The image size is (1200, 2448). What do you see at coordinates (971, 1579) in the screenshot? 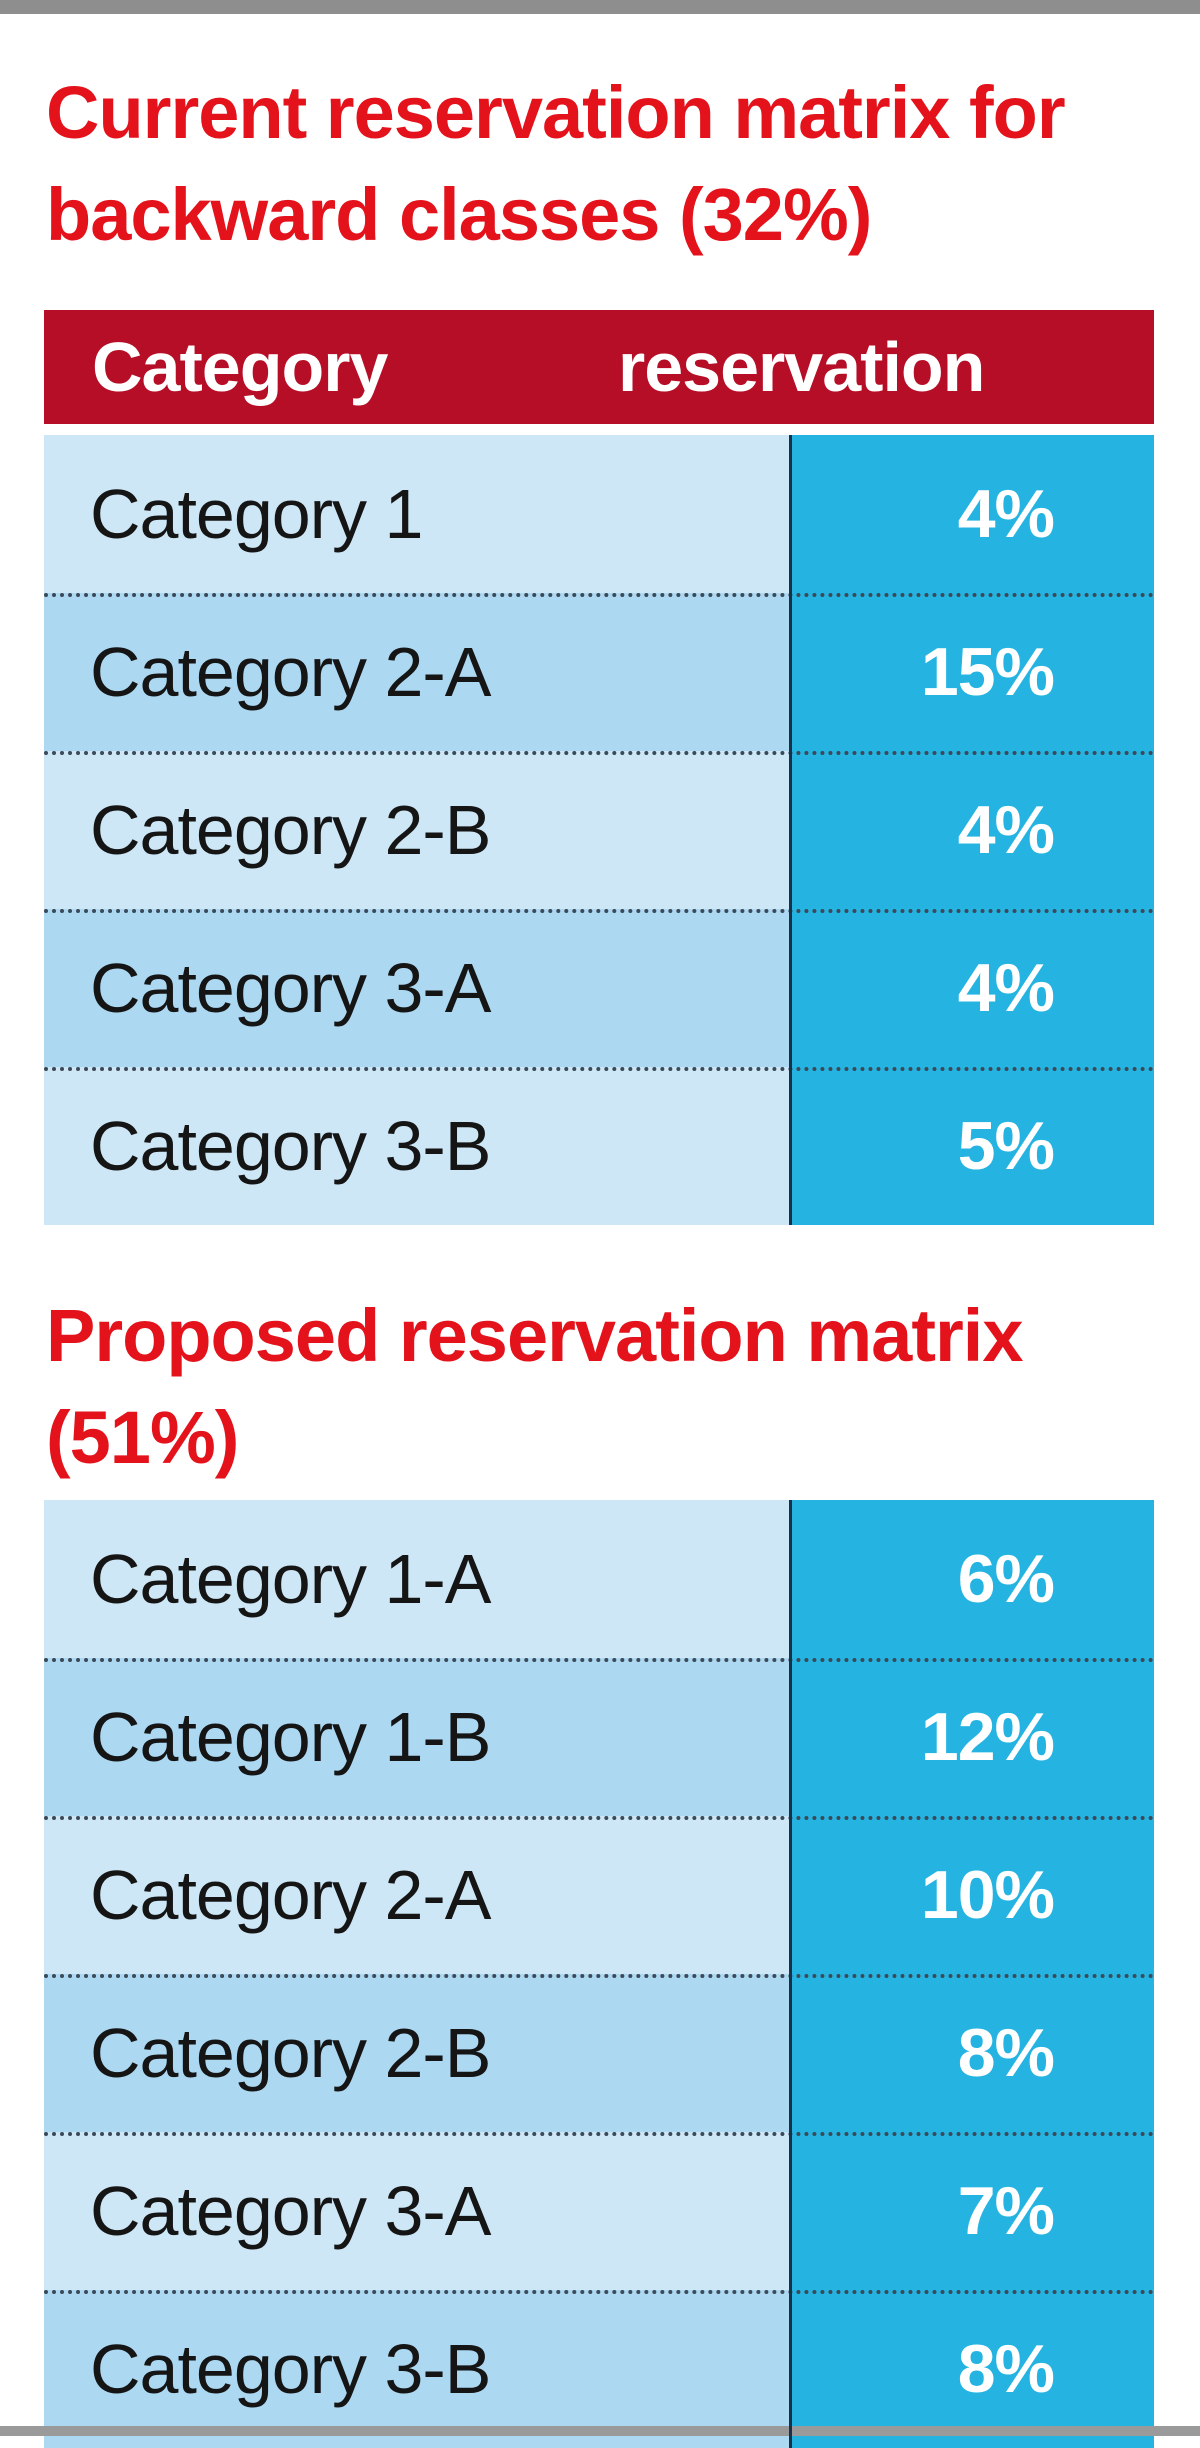
I see `reservation-value: 6%` at bounding box center [971, 1579].